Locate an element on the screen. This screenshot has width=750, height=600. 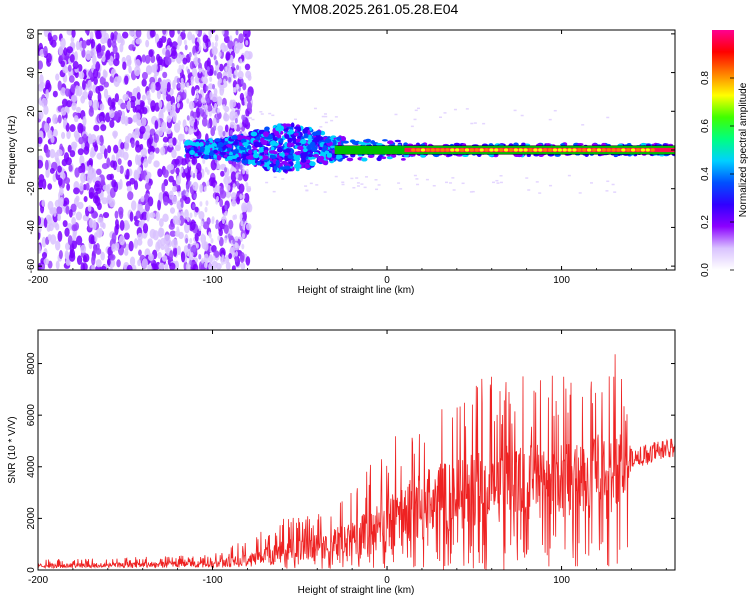
colorbar-tick-label: 0.4 is located at coordinates (705, 174).